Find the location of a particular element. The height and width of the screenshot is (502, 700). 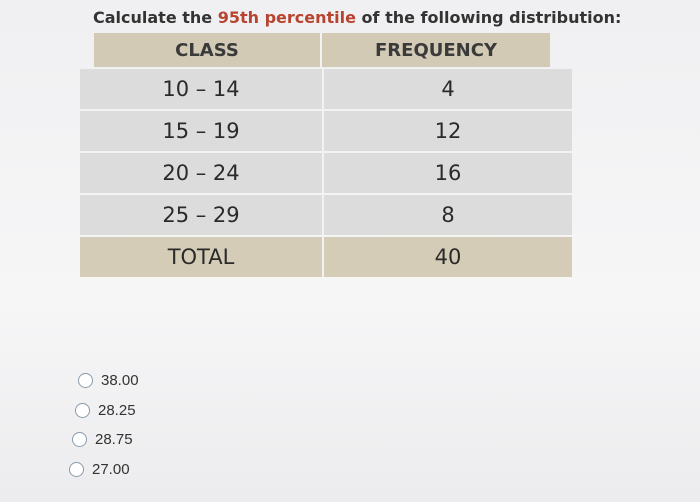

table-cell: 40 is located at coordinates (448, 257).